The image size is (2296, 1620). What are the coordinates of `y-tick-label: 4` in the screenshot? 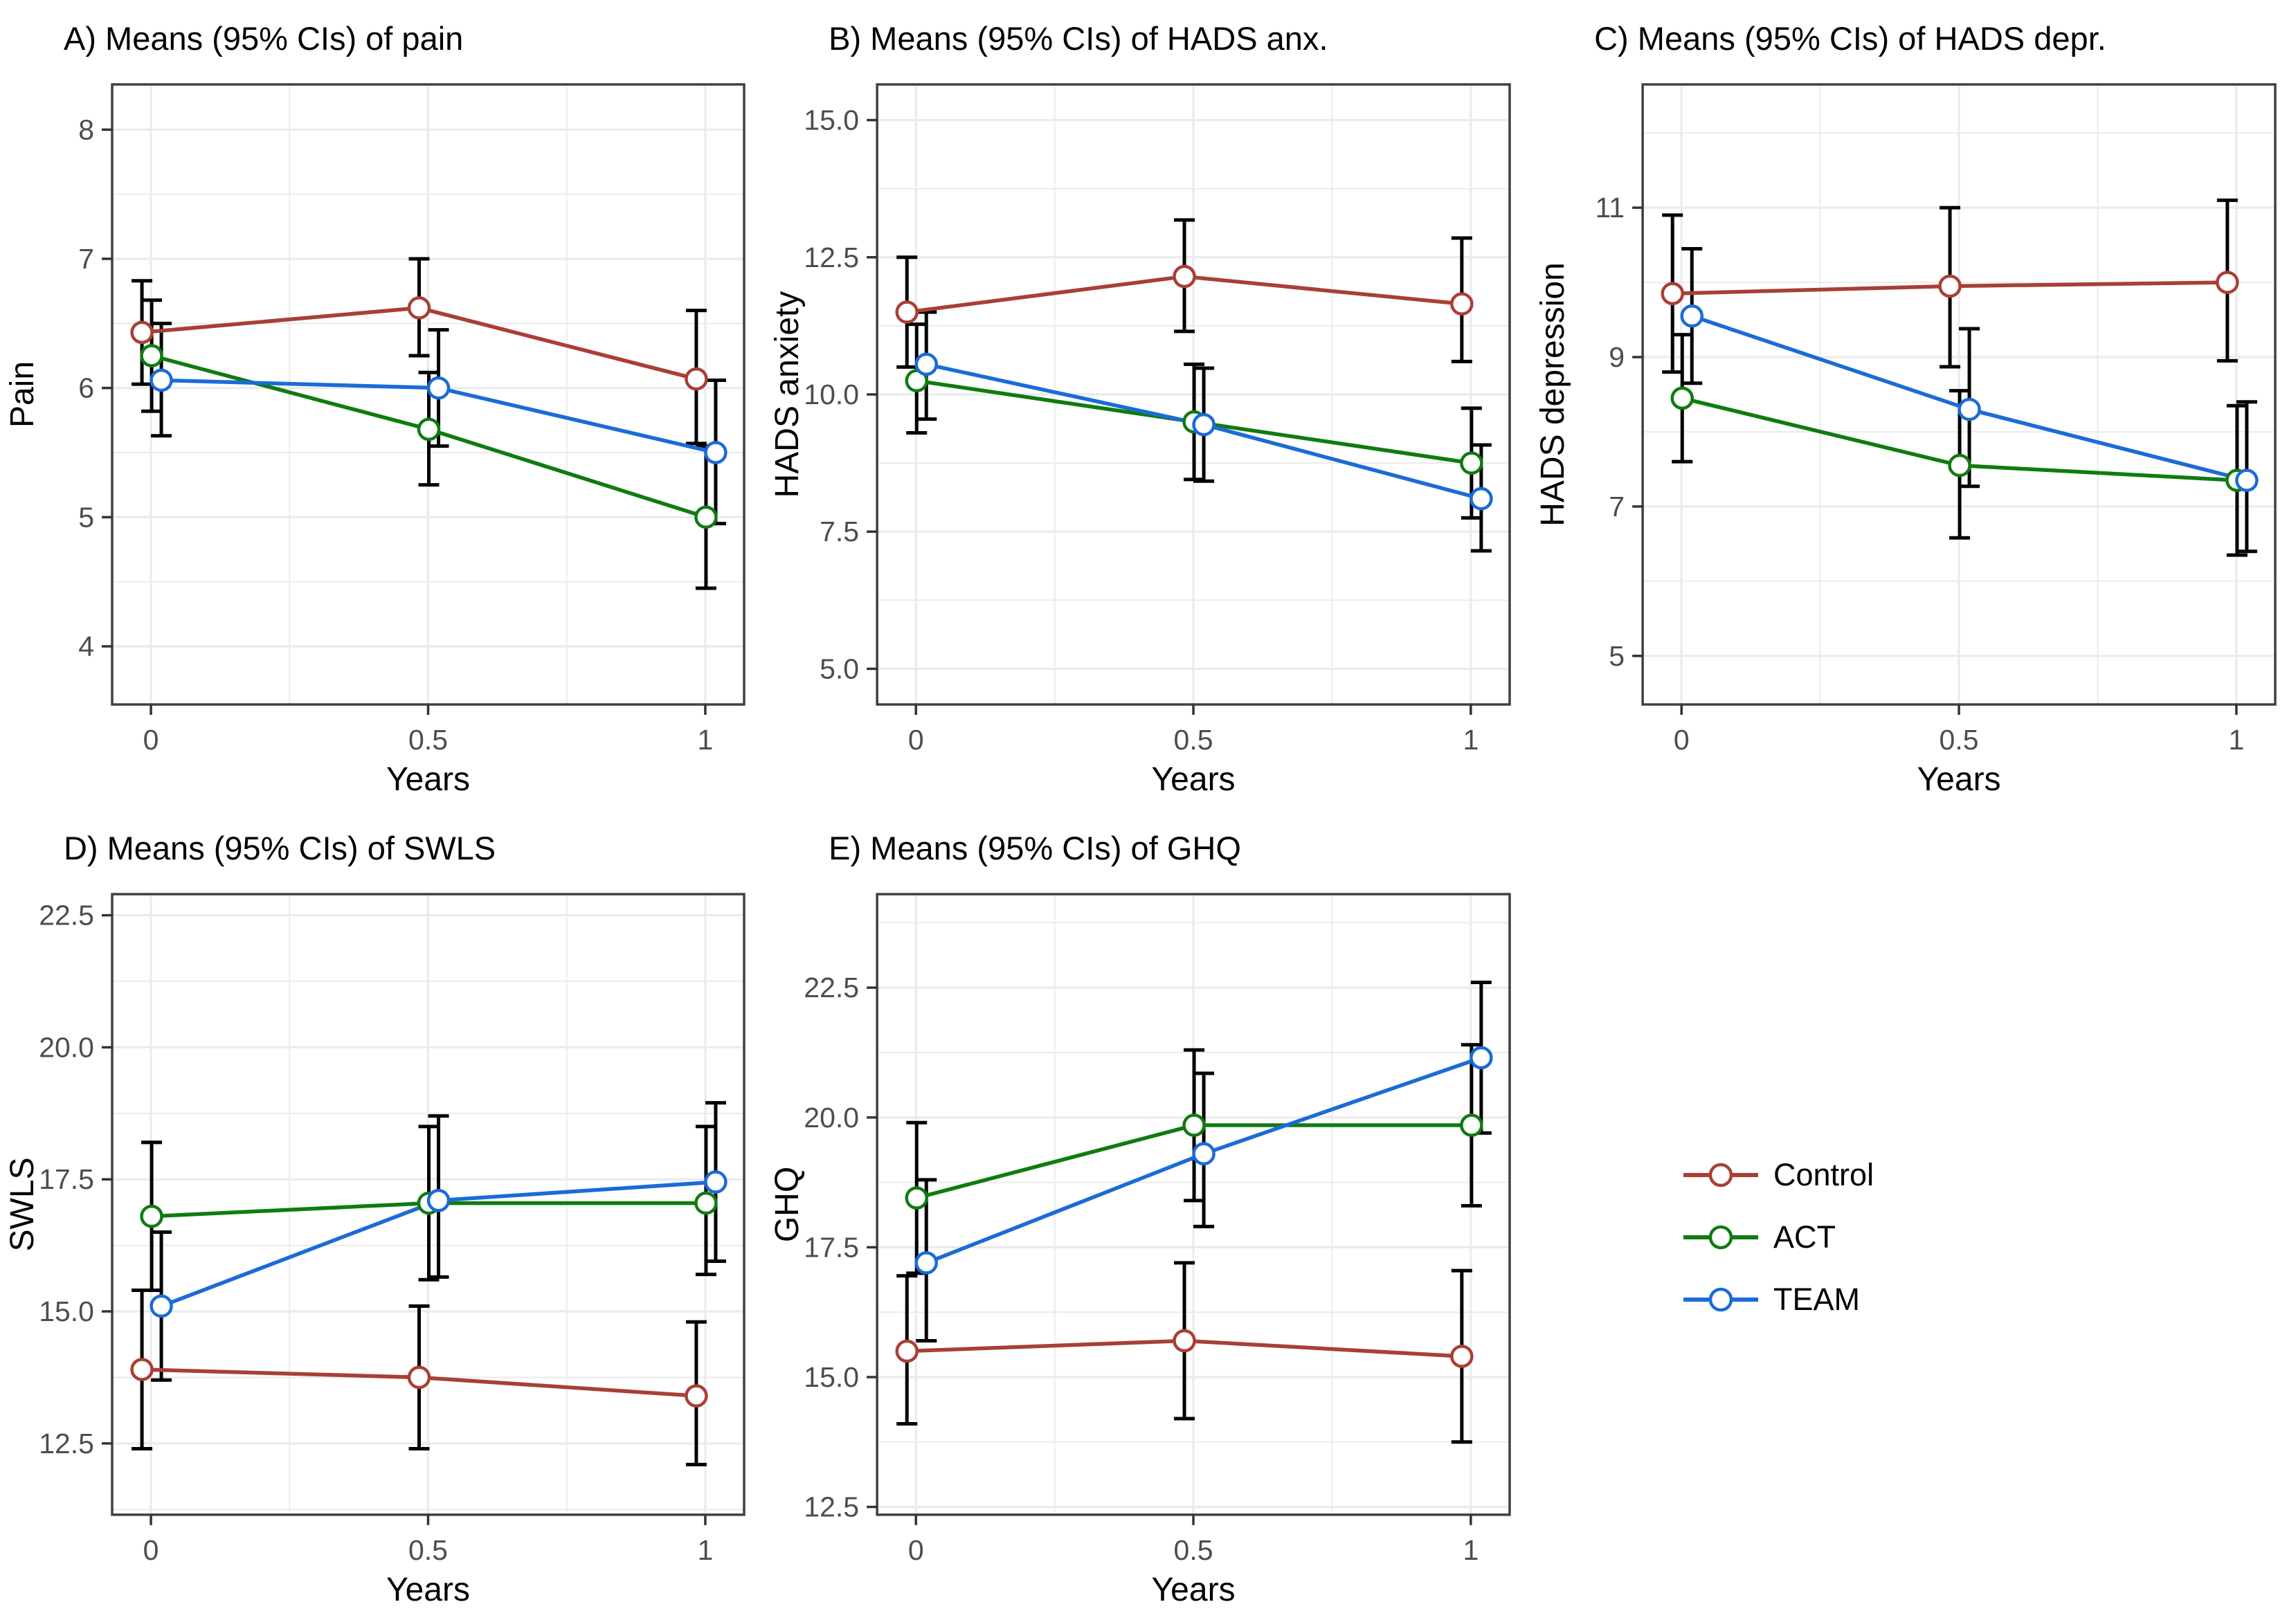 It's located at (86, 646).